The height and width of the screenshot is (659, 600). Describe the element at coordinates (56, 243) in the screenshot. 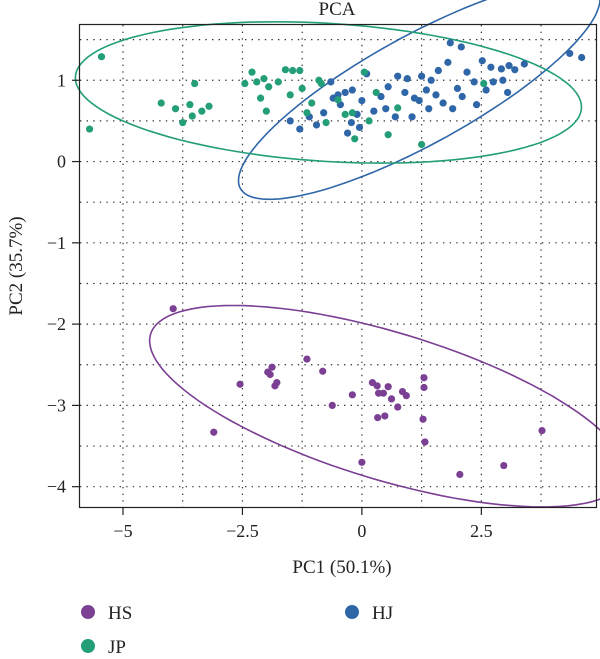

I see `y-tick-label: −1` at that location.